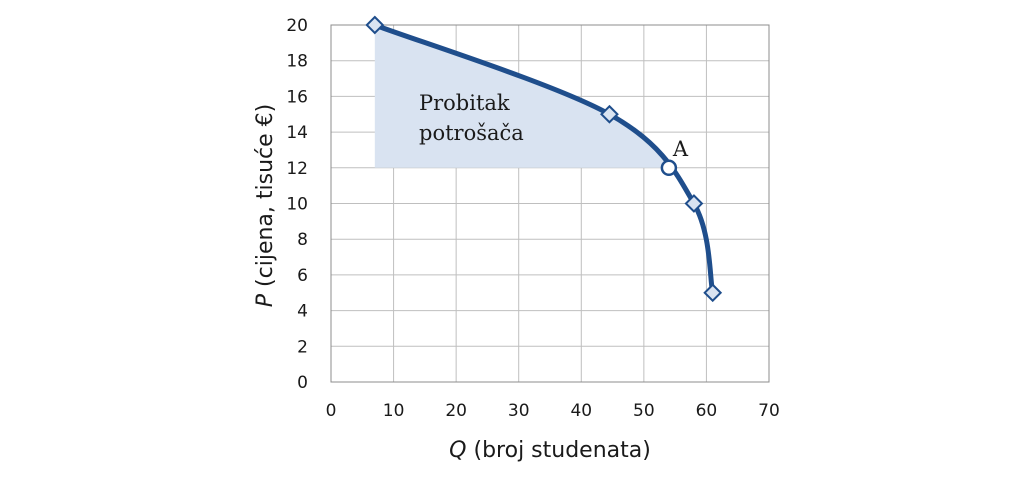  What do you see at coordinates (464, 103) in the screenshot?
I see `surplus-label-line-1: Probitak` at bounding box center [464, 103].